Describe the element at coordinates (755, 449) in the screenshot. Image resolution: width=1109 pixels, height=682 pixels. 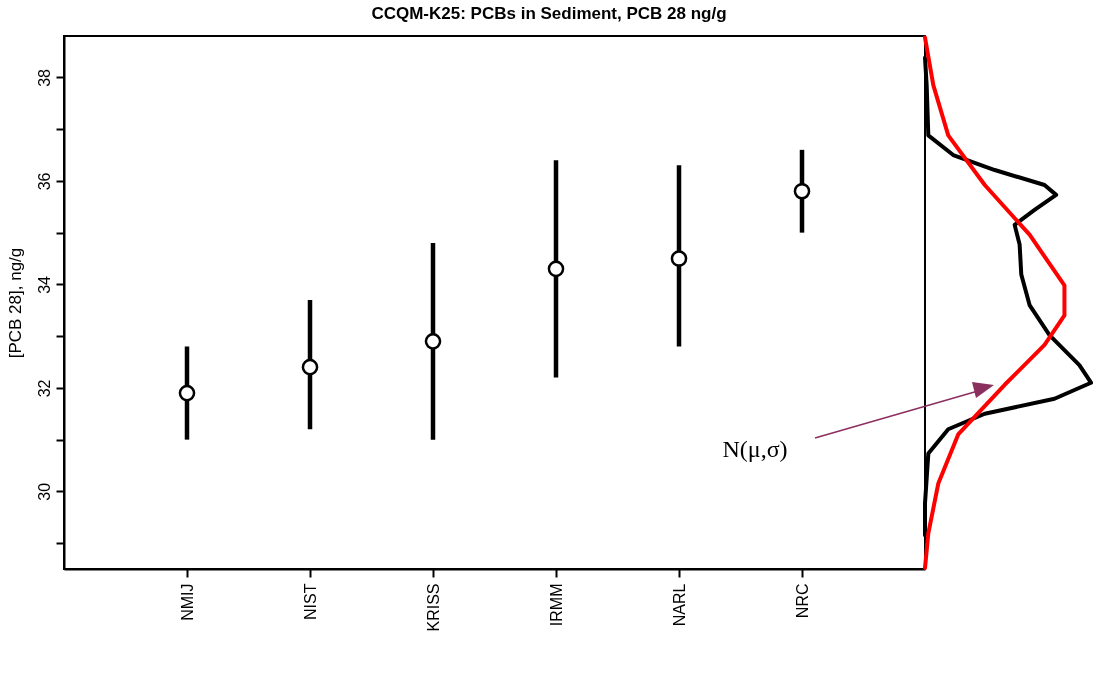
I see `annotation: N(μ,σ)` at that location.